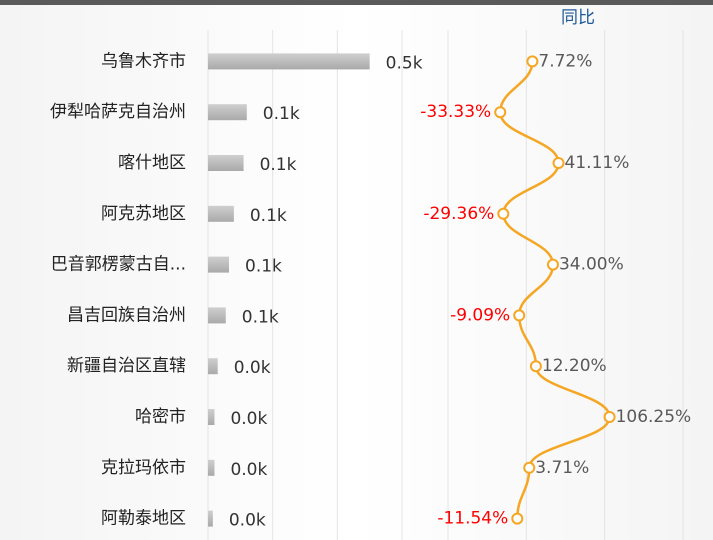 The width and height of the screenshot is (713, 540). Describe the element at coordinates (565, 61) in the screenshot. I see `point-value-label: 7.72%` at that location.